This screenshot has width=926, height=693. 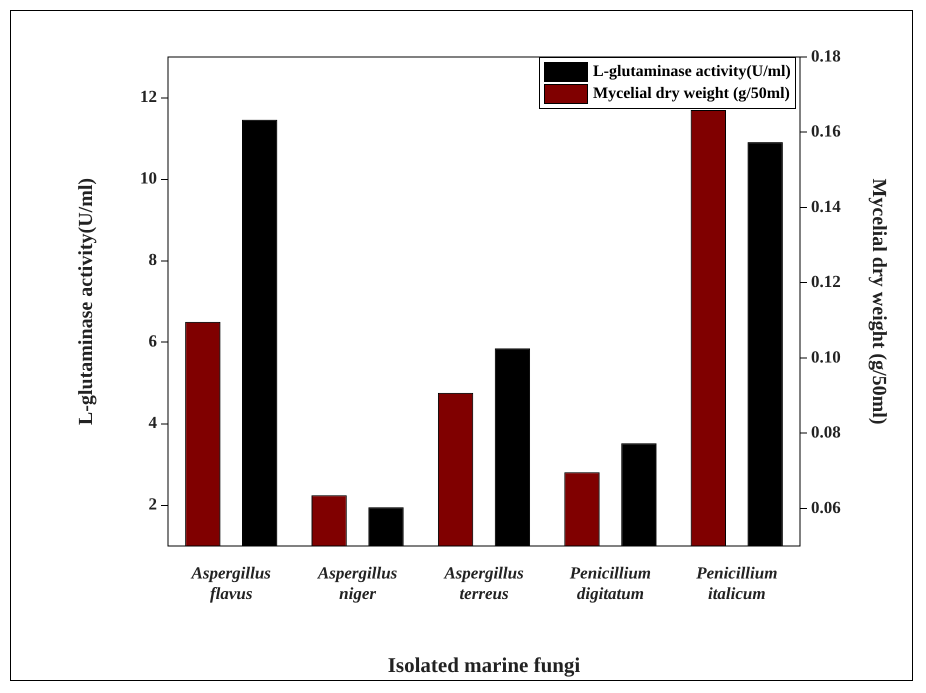 What do you see at coordinates (826, 131) in the screenshot?
I see `y2-tick-label: 0.16` at bounding box center [826, 131].